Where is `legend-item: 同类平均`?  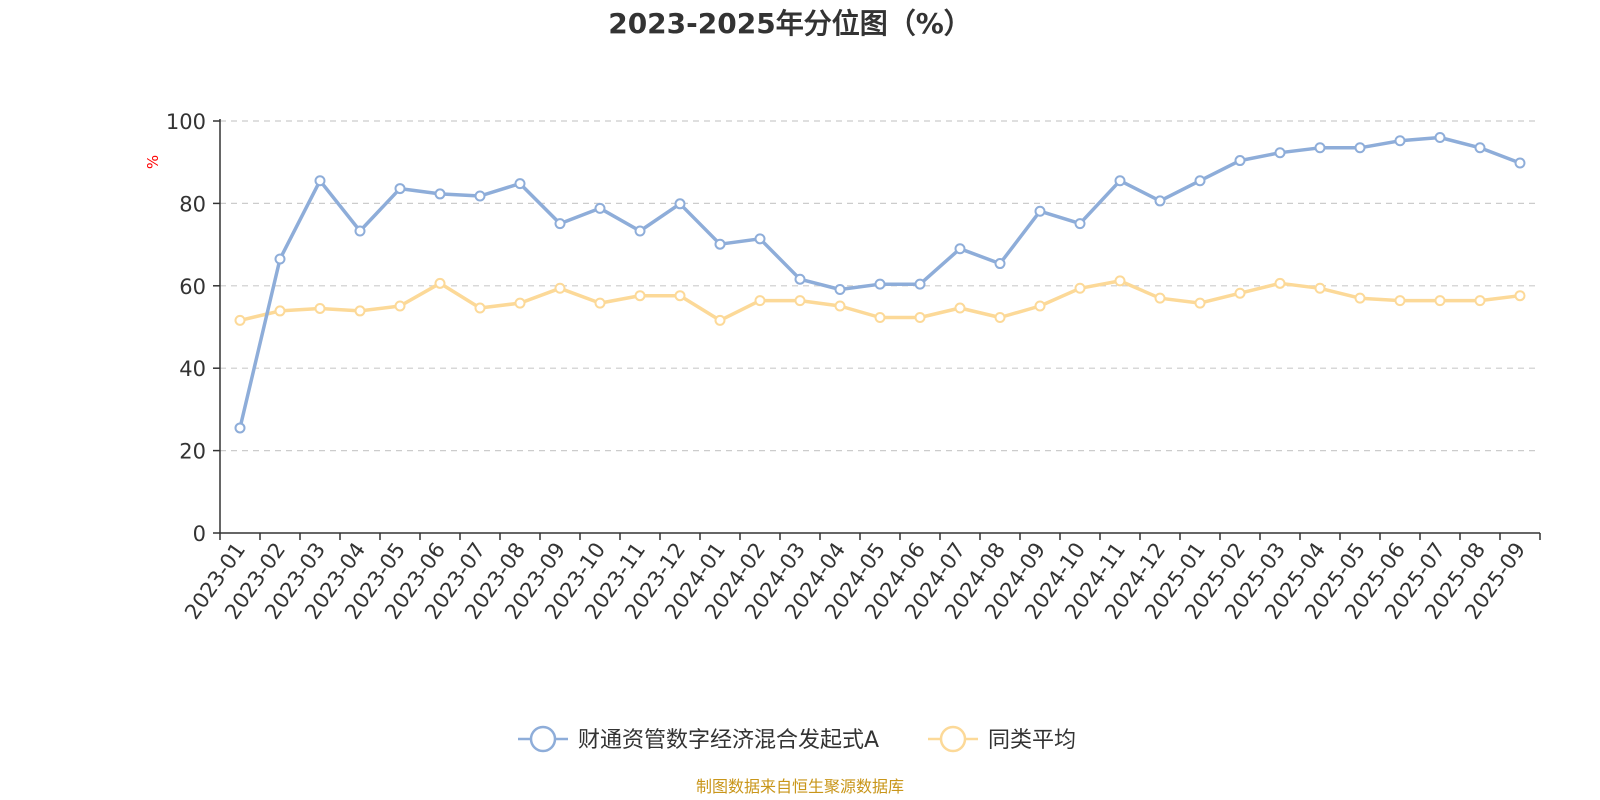
legend-item: 同类平均 is located at coordinates (1002, 739).